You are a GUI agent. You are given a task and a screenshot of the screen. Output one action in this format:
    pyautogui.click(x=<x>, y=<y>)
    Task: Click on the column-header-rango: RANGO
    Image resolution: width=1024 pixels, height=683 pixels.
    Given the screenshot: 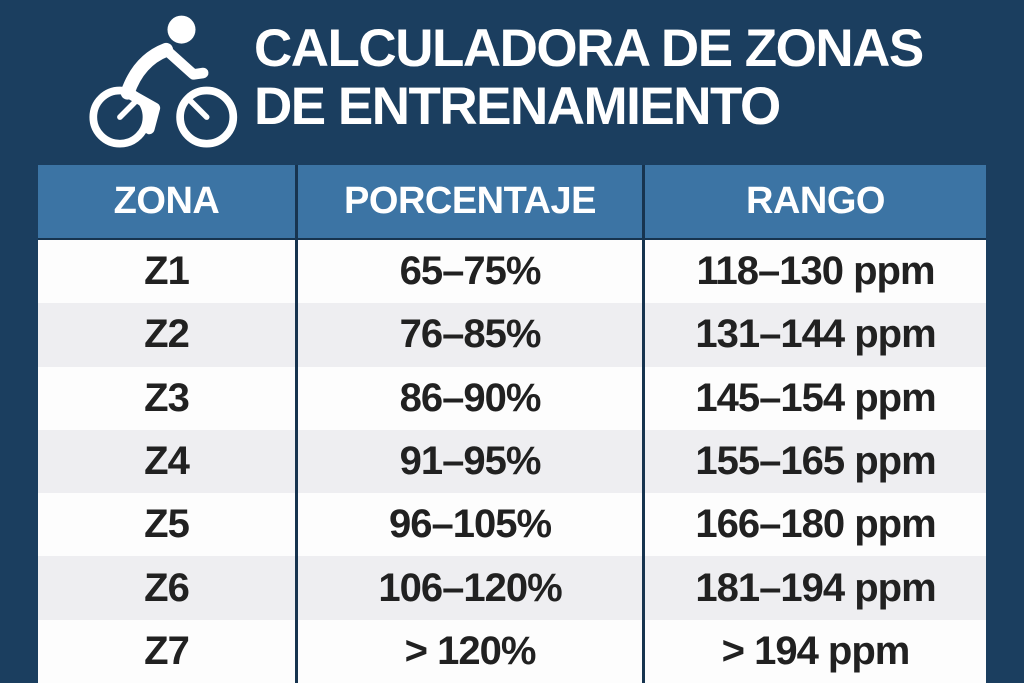 What is the action you would take?
    pyautogui.click(x=814, y=201)
    